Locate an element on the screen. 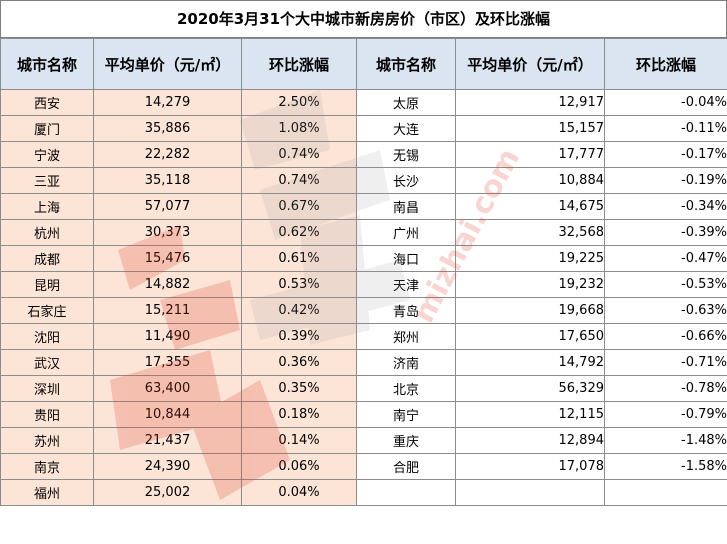 This screenshot has width=727, height=544. header-price-left: 平均单价（元/㎡） is located at coordinates (167, 64).